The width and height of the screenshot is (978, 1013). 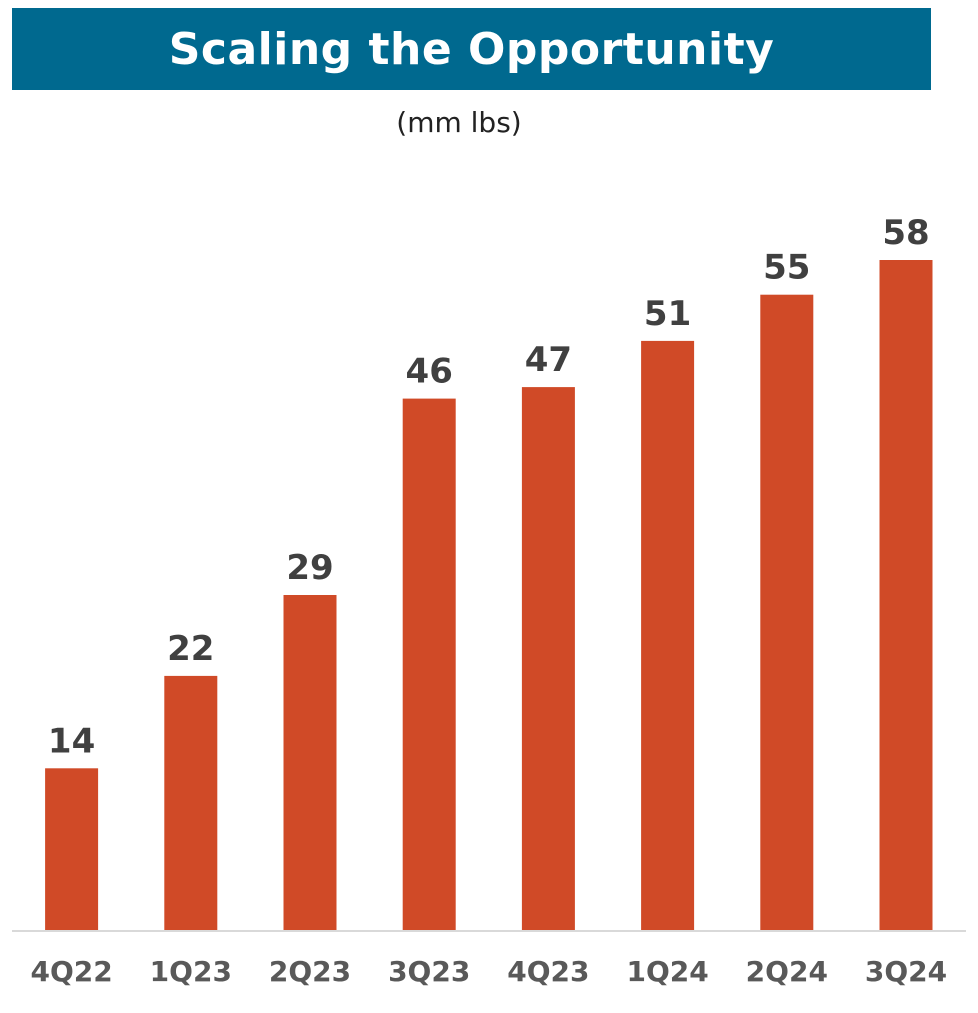 What do you see at coordinates (786, 268) in the screenshot?
I see `value-label-2q24: 55` at bounding box center [786, 268].